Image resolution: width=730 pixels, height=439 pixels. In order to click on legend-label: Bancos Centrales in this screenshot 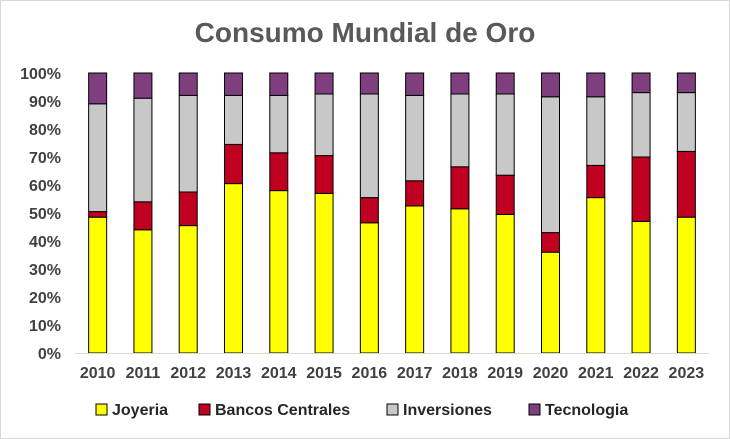, I will do `click(282, 410)`.